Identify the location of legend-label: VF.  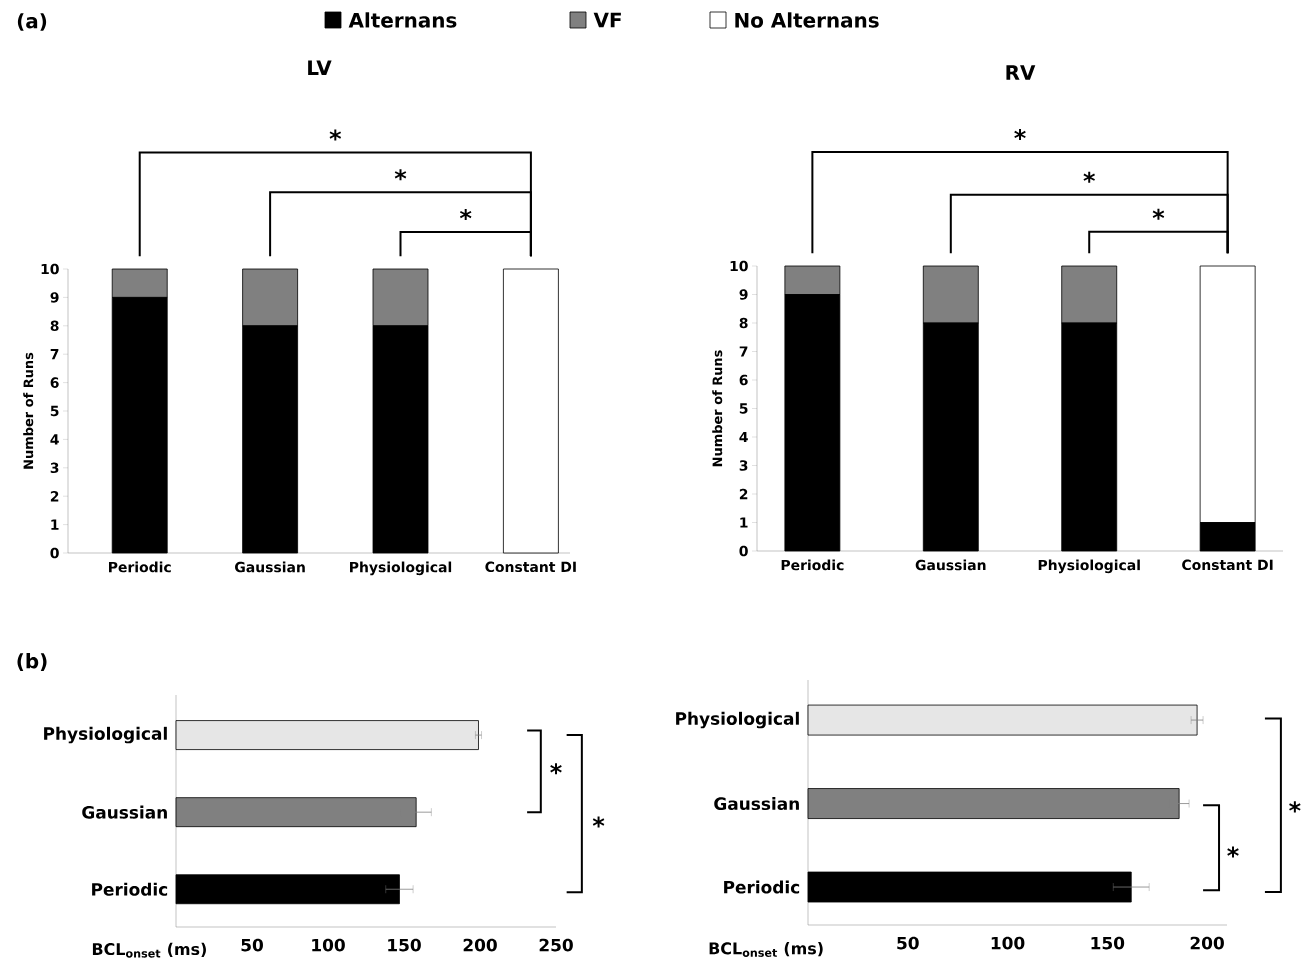
(607, 20).